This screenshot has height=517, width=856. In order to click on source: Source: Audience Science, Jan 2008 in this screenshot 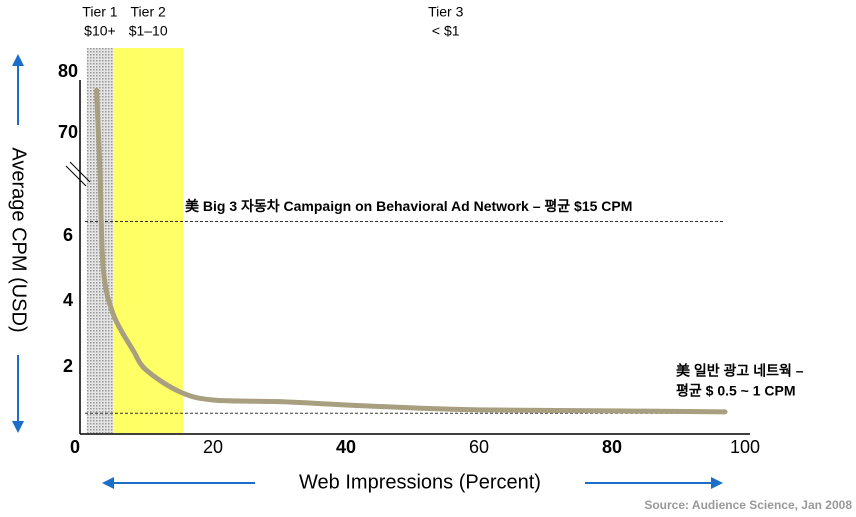, I will do `click(748, 505)`.